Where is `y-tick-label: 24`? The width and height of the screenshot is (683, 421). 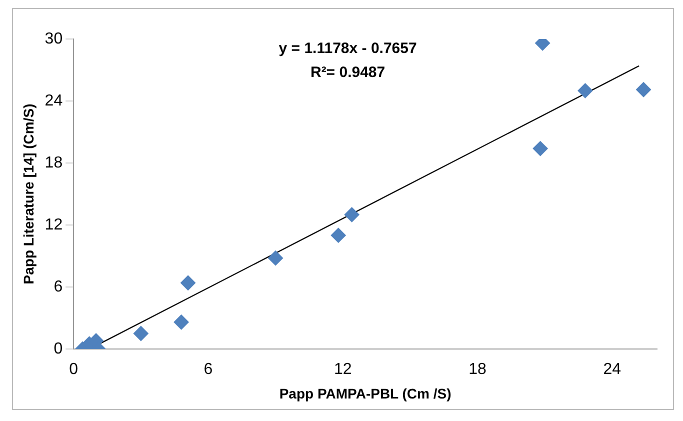
y-tick-label: 24 is located at coordinates (53, 101).